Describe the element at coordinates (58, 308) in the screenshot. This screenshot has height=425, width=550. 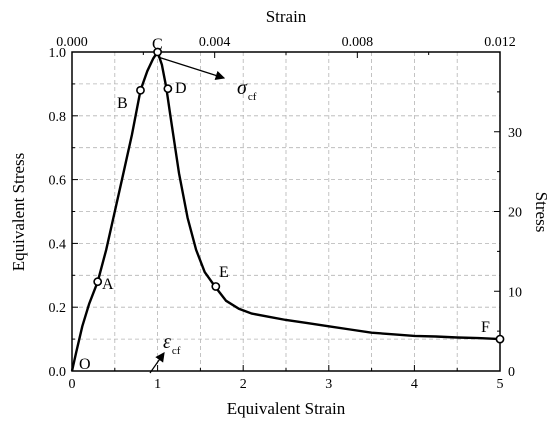
I see `y-tick-label: 0.2` at that location.